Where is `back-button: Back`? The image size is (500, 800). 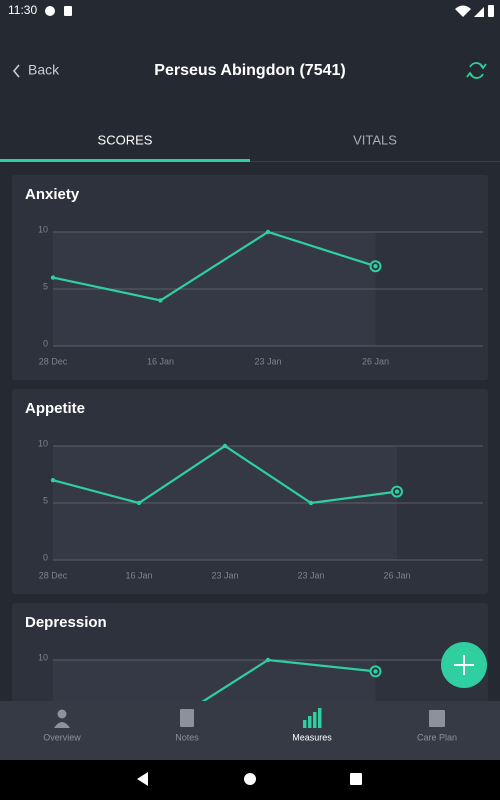 back-button: Back is located at coordinates (44, 70).